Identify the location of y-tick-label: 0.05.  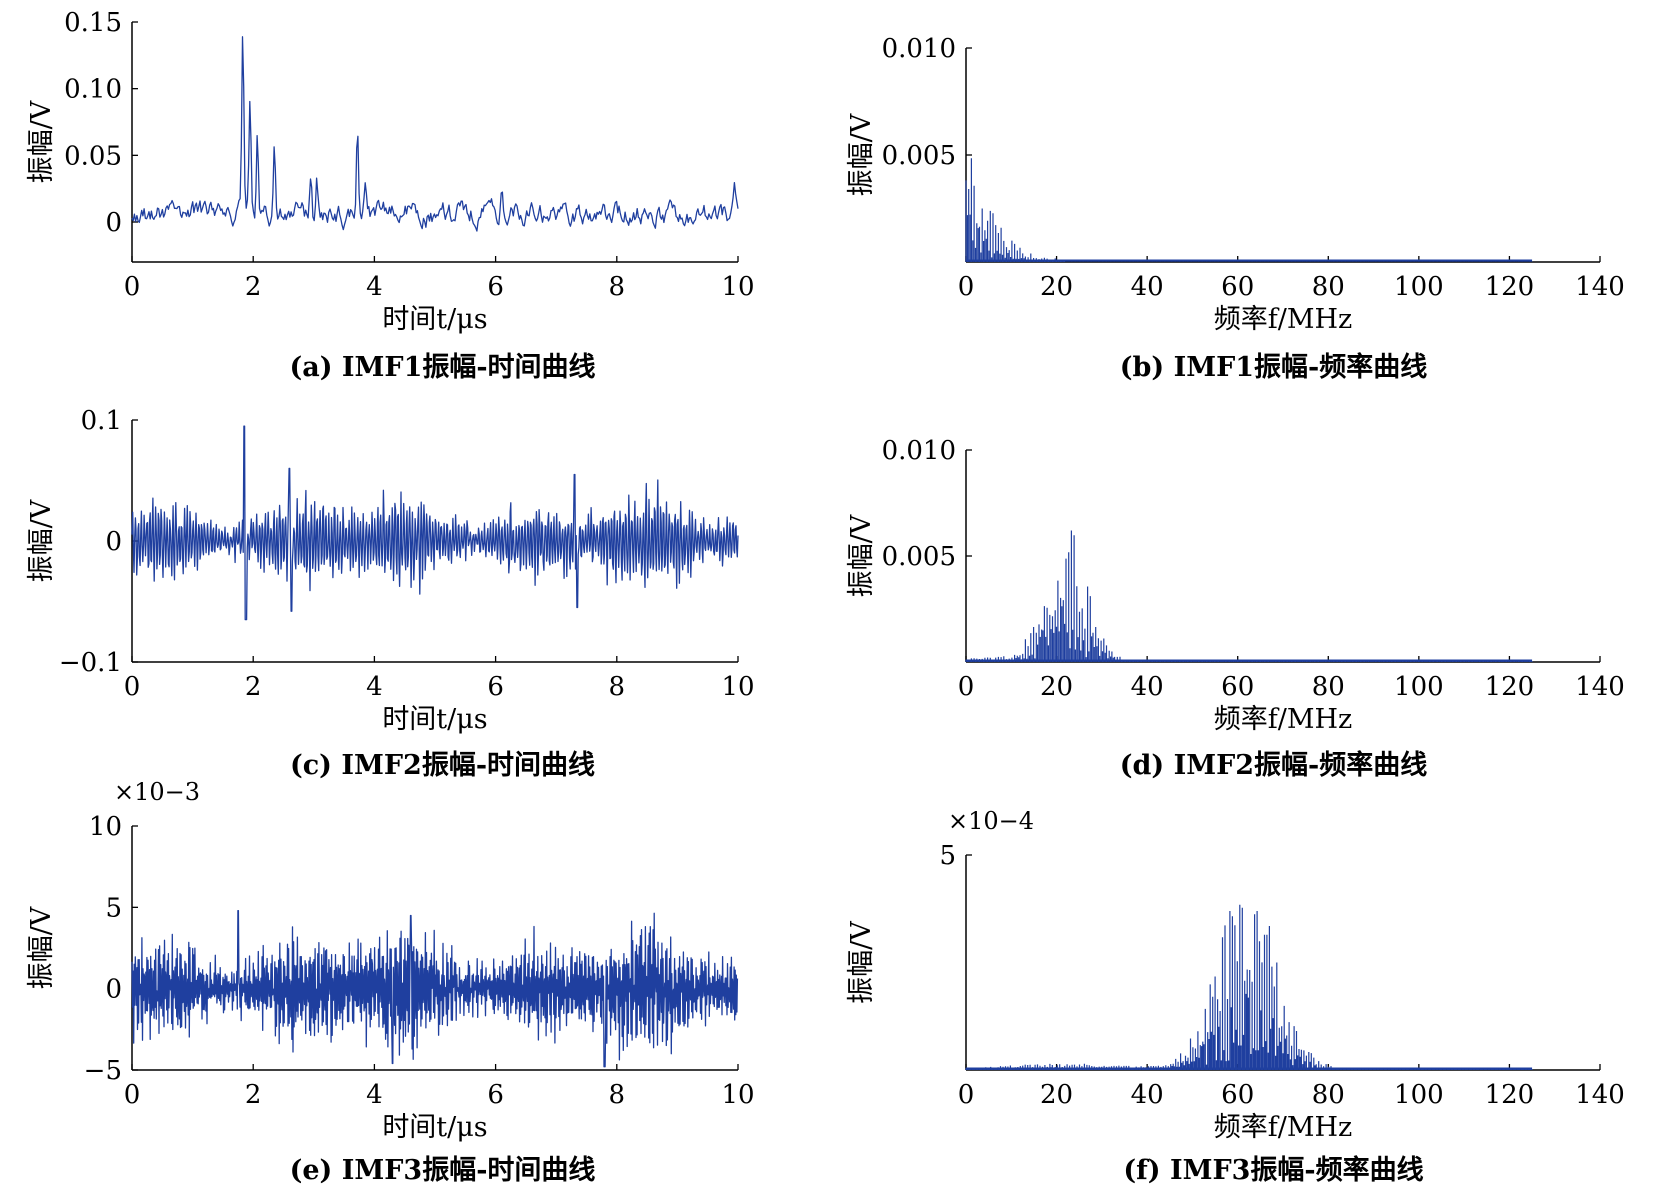
(93, 156).